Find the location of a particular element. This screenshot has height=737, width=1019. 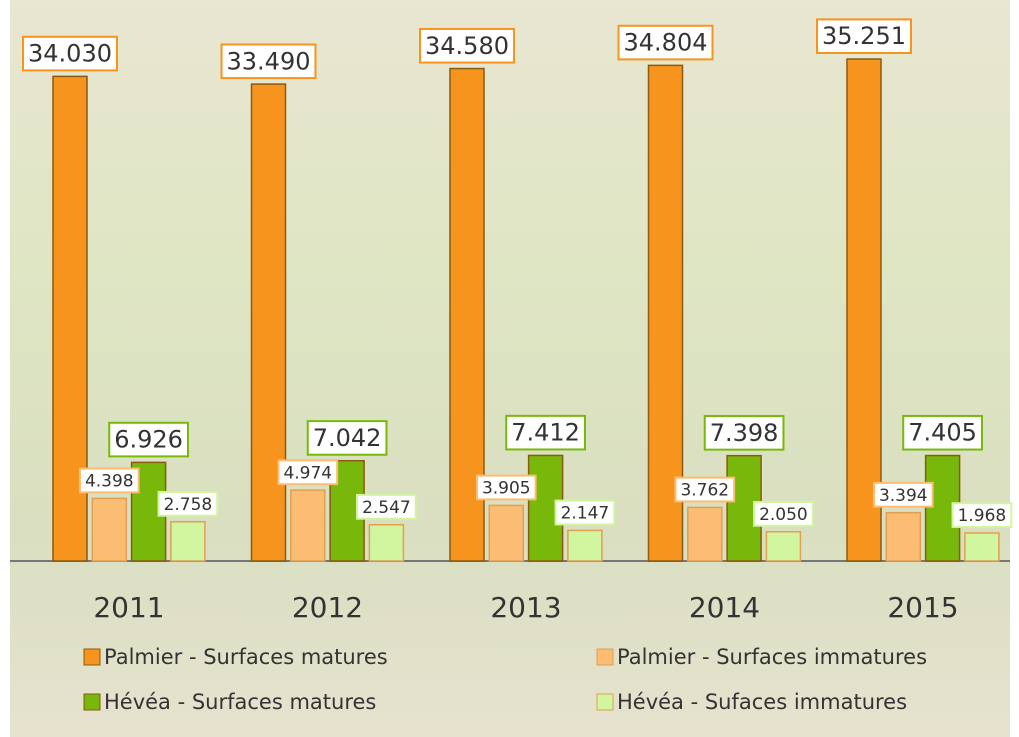

value-label: 2.758 is located at coordinates (188, 505).